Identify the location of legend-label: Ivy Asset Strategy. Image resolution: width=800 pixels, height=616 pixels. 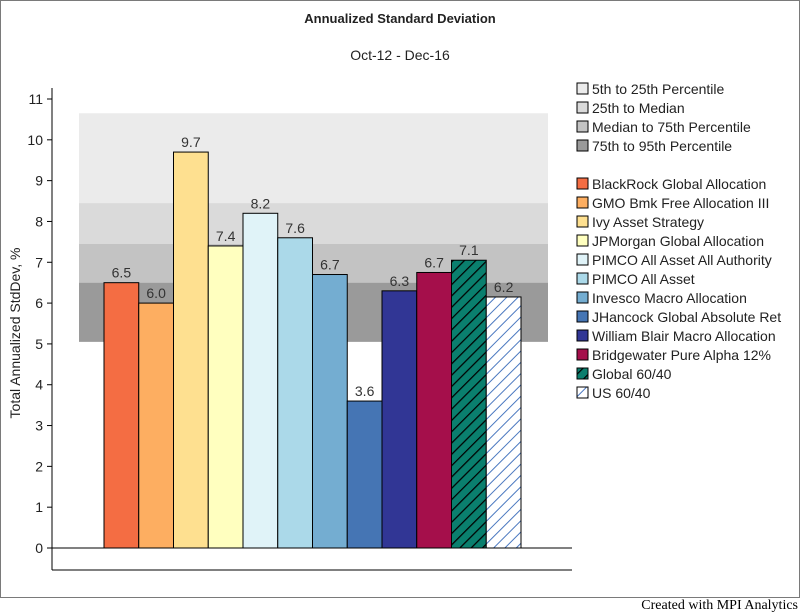
(648, 222).